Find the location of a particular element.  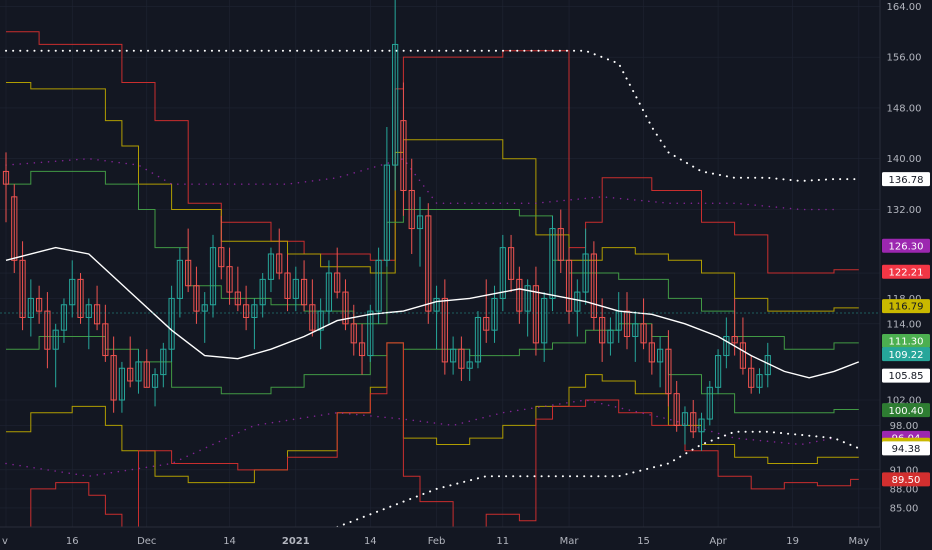

price-label-text: 111.30 is located at coordinates (906, 342).